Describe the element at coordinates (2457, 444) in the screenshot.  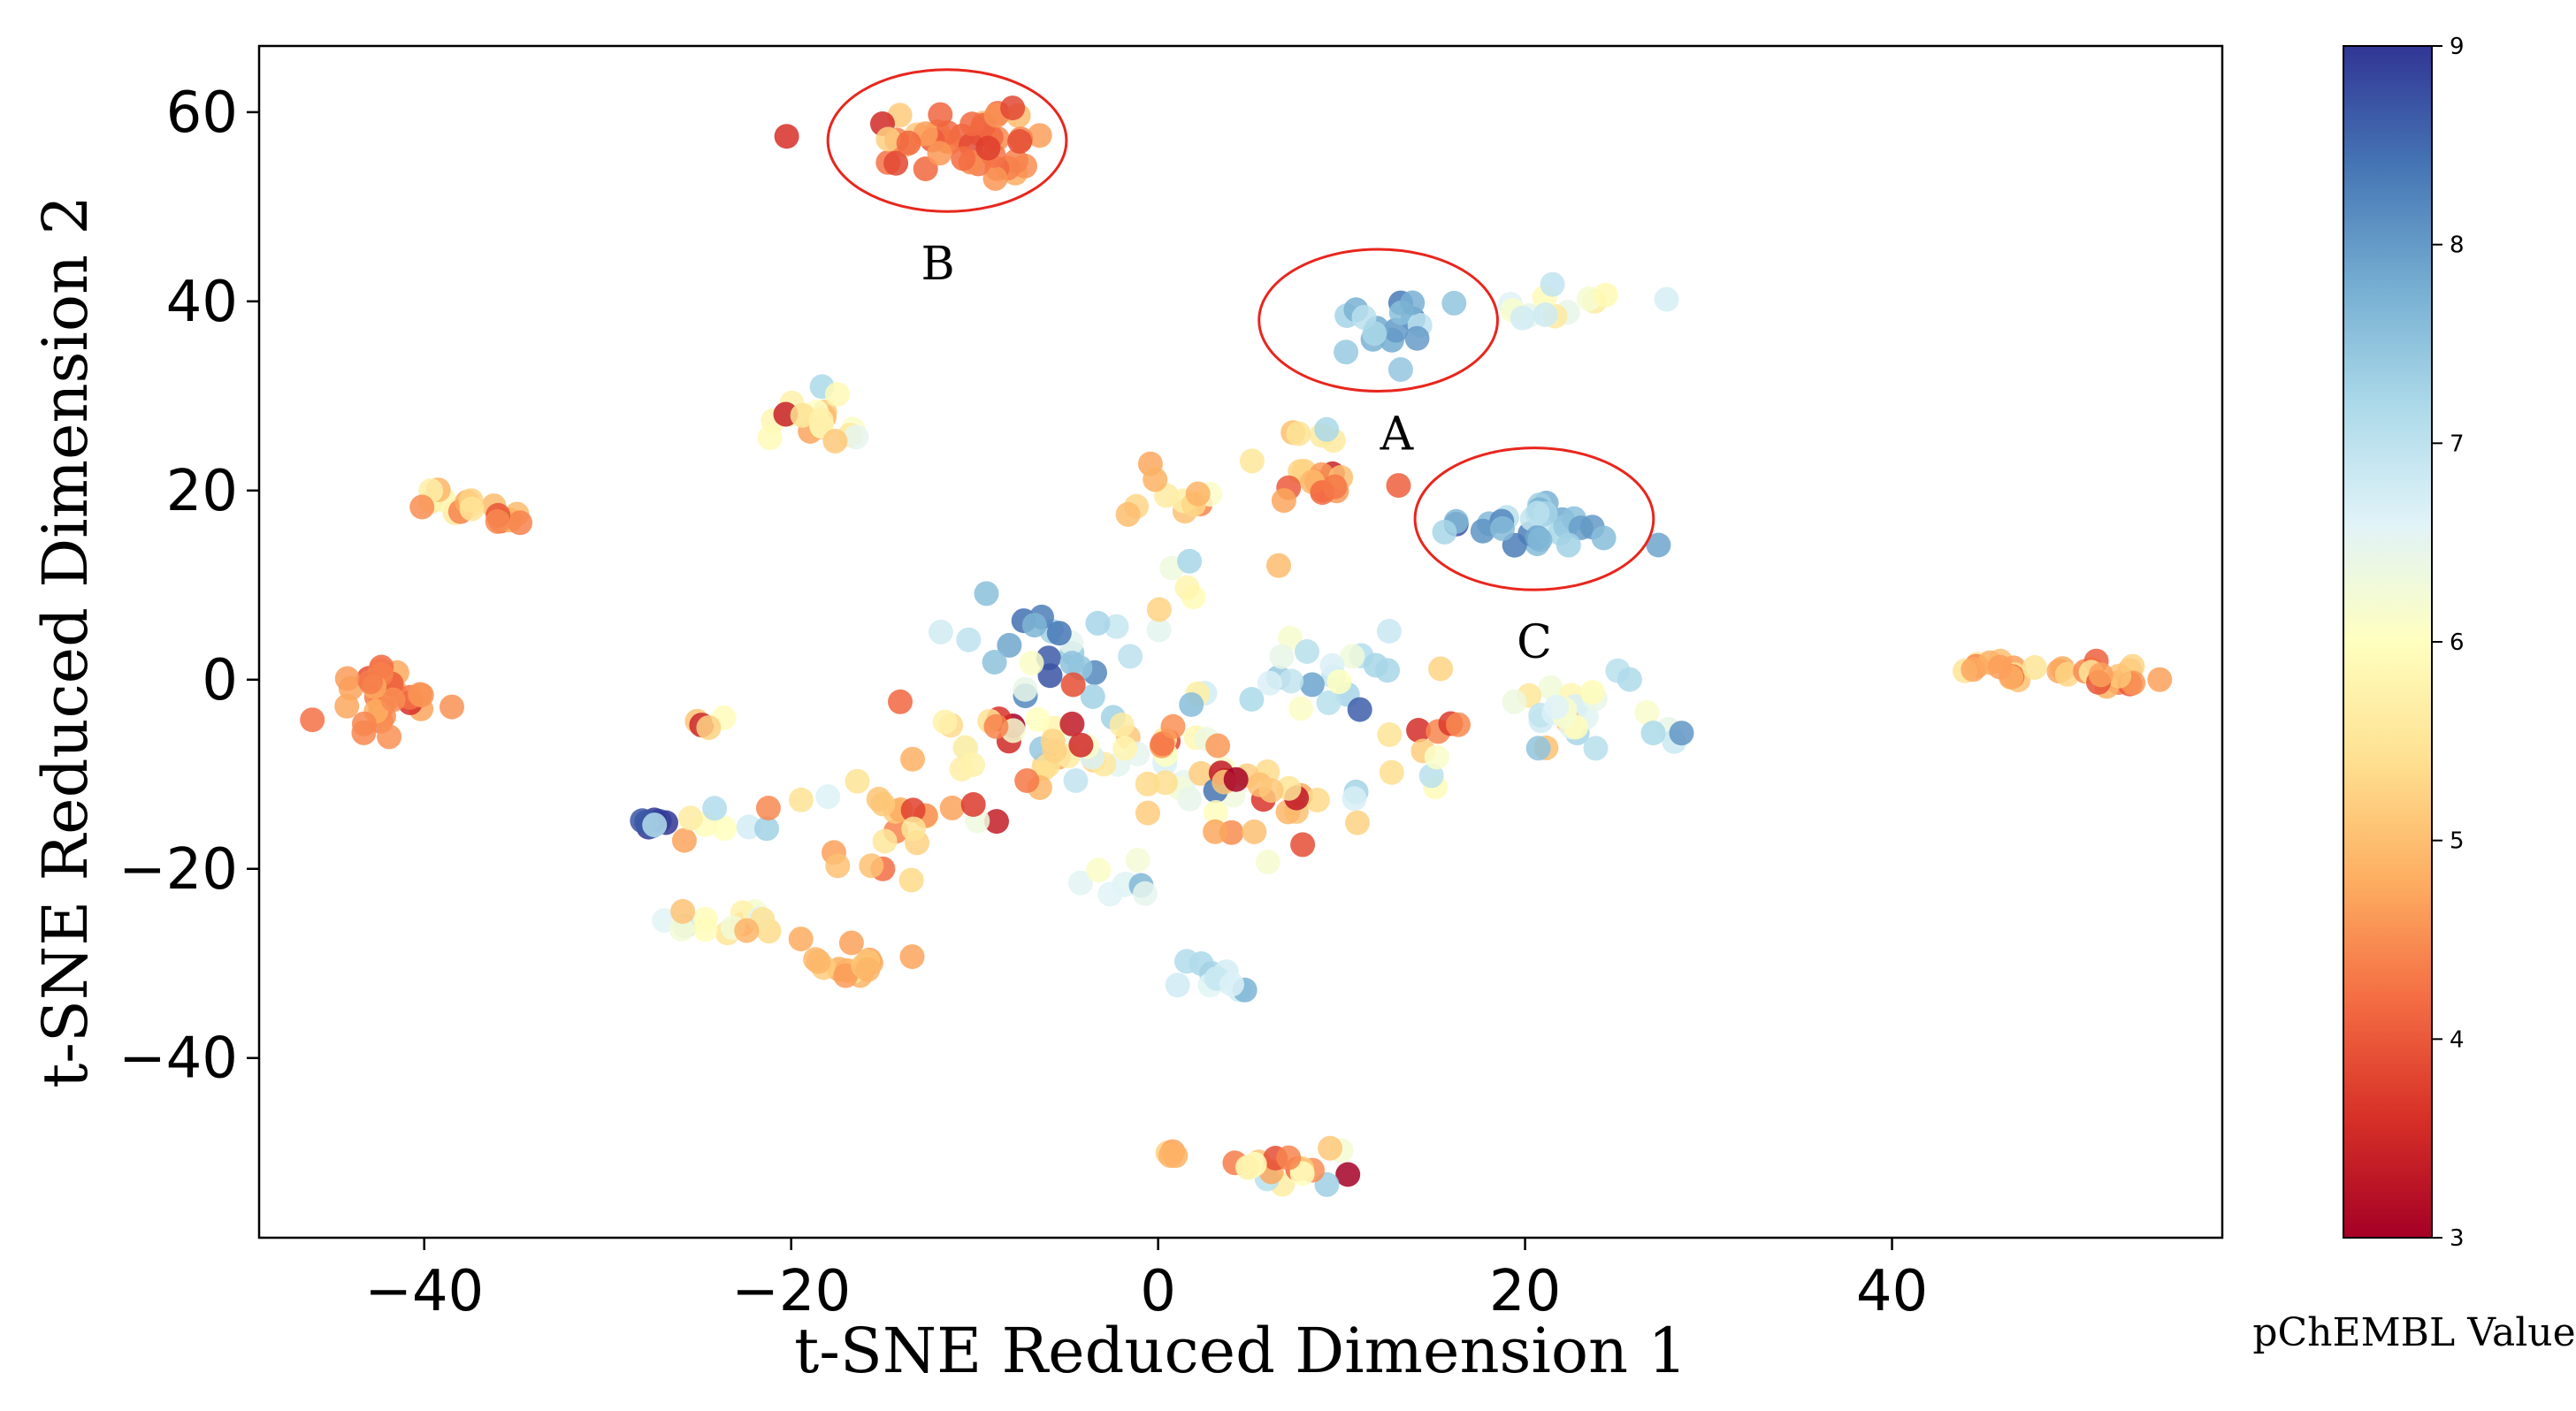
I see `colorbar-tick-label: 7` at that location.